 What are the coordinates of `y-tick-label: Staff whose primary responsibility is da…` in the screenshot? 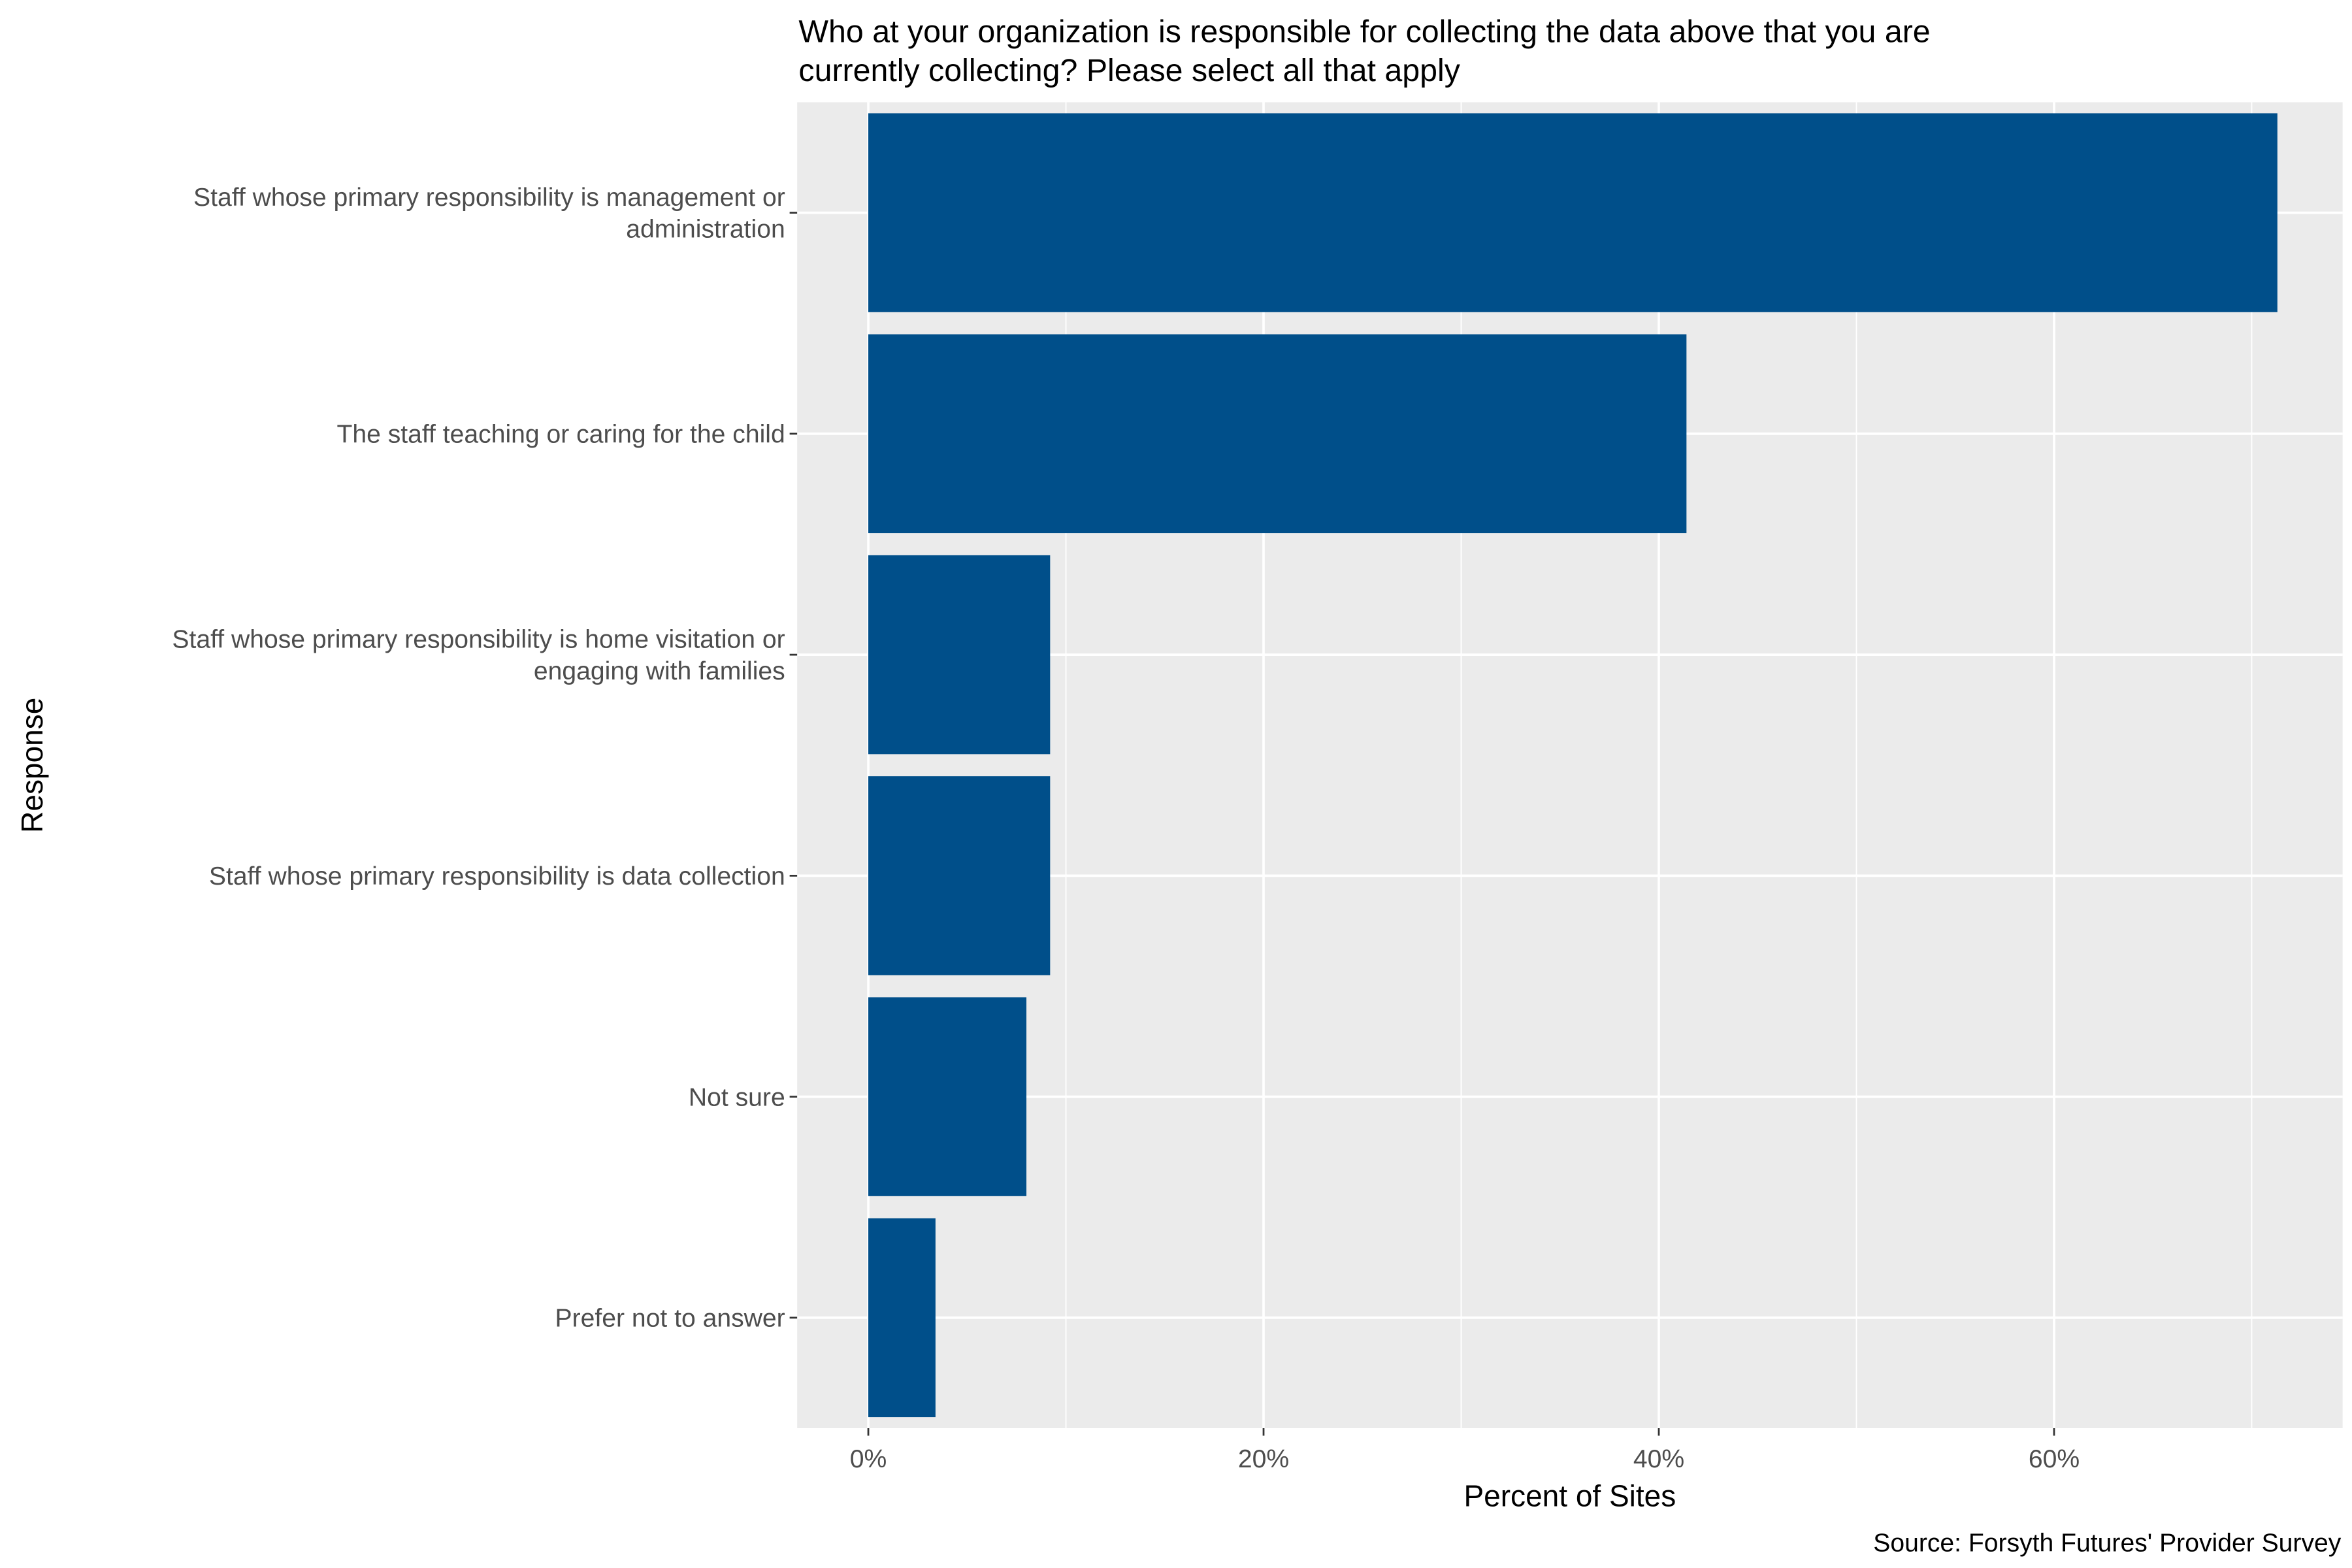 It's located at (497, 876).